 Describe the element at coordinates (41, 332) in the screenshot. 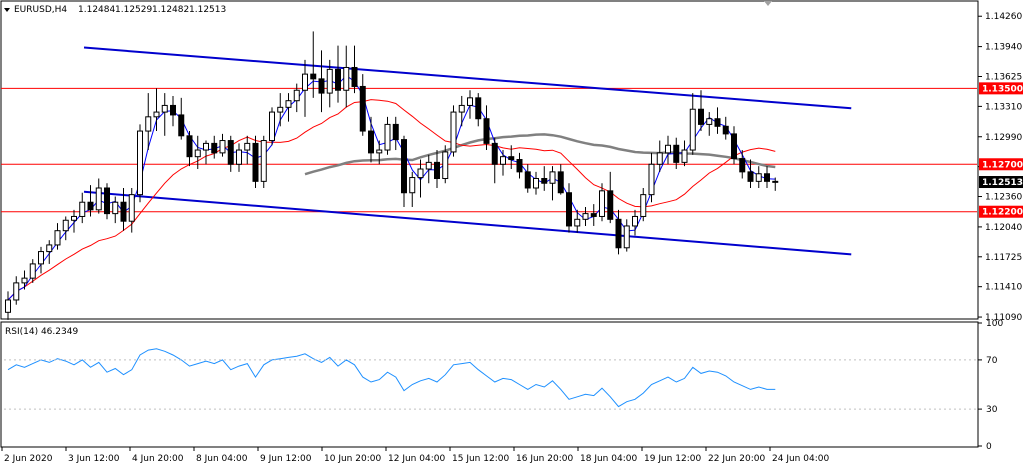

I see `rsi-label: RSI(14) 46.2349` at that location.